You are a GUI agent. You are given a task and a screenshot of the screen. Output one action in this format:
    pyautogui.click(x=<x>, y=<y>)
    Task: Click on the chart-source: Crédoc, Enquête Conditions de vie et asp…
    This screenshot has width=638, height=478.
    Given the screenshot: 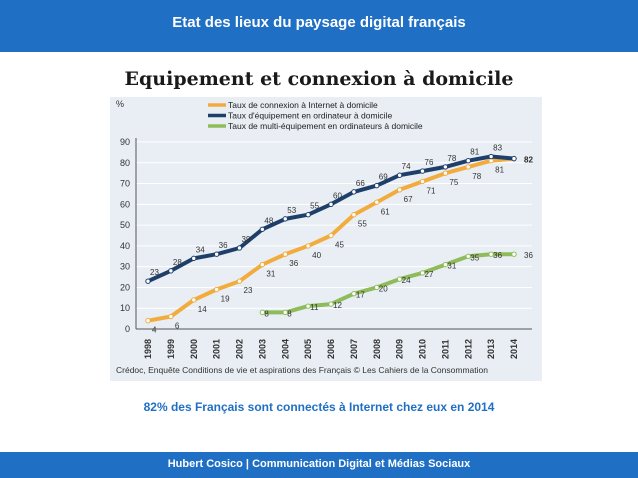 What is the action you would take?
    pyautogui.click(x=302, y=370)
    